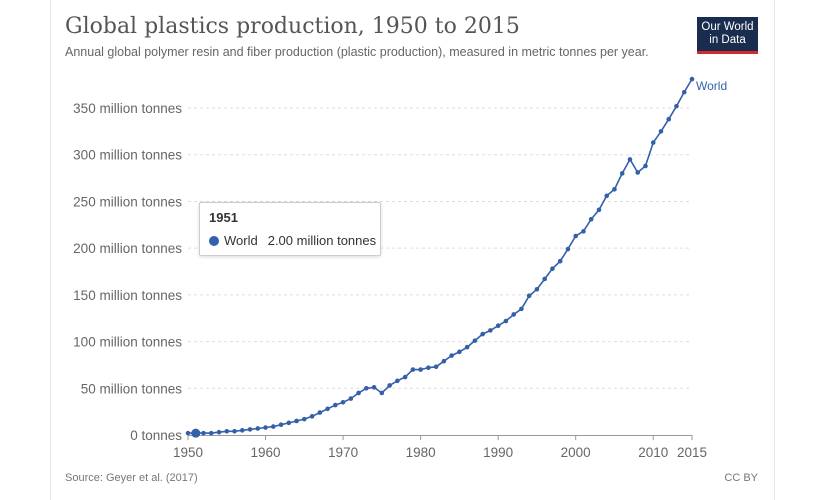 This screenshot has width=820, height=500. Describe the element at coordinates (188, 452) in the screenshot. I see `x-tick-label: 1950` at that location.